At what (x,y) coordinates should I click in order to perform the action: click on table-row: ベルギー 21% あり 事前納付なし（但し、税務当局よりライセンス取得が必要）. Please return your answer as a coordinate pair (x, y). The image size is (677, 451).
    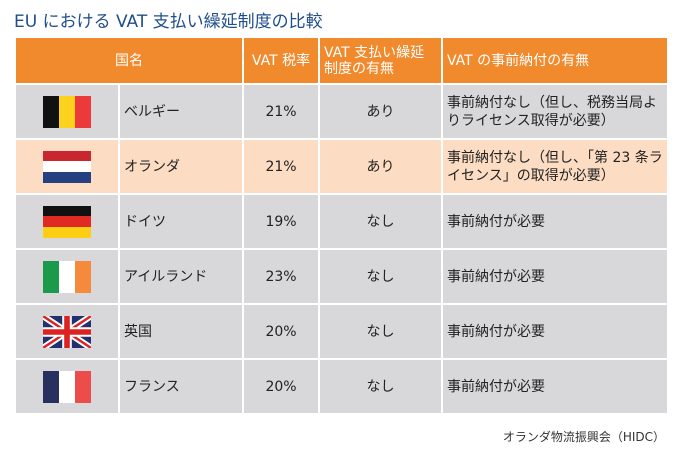
    Looking at the image, I should click on (341, 111).